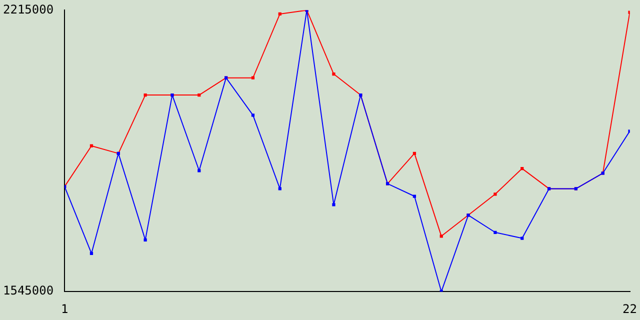 The image size is (640, 320). I want to click on x-tick-label: 22, so click(629, 309).